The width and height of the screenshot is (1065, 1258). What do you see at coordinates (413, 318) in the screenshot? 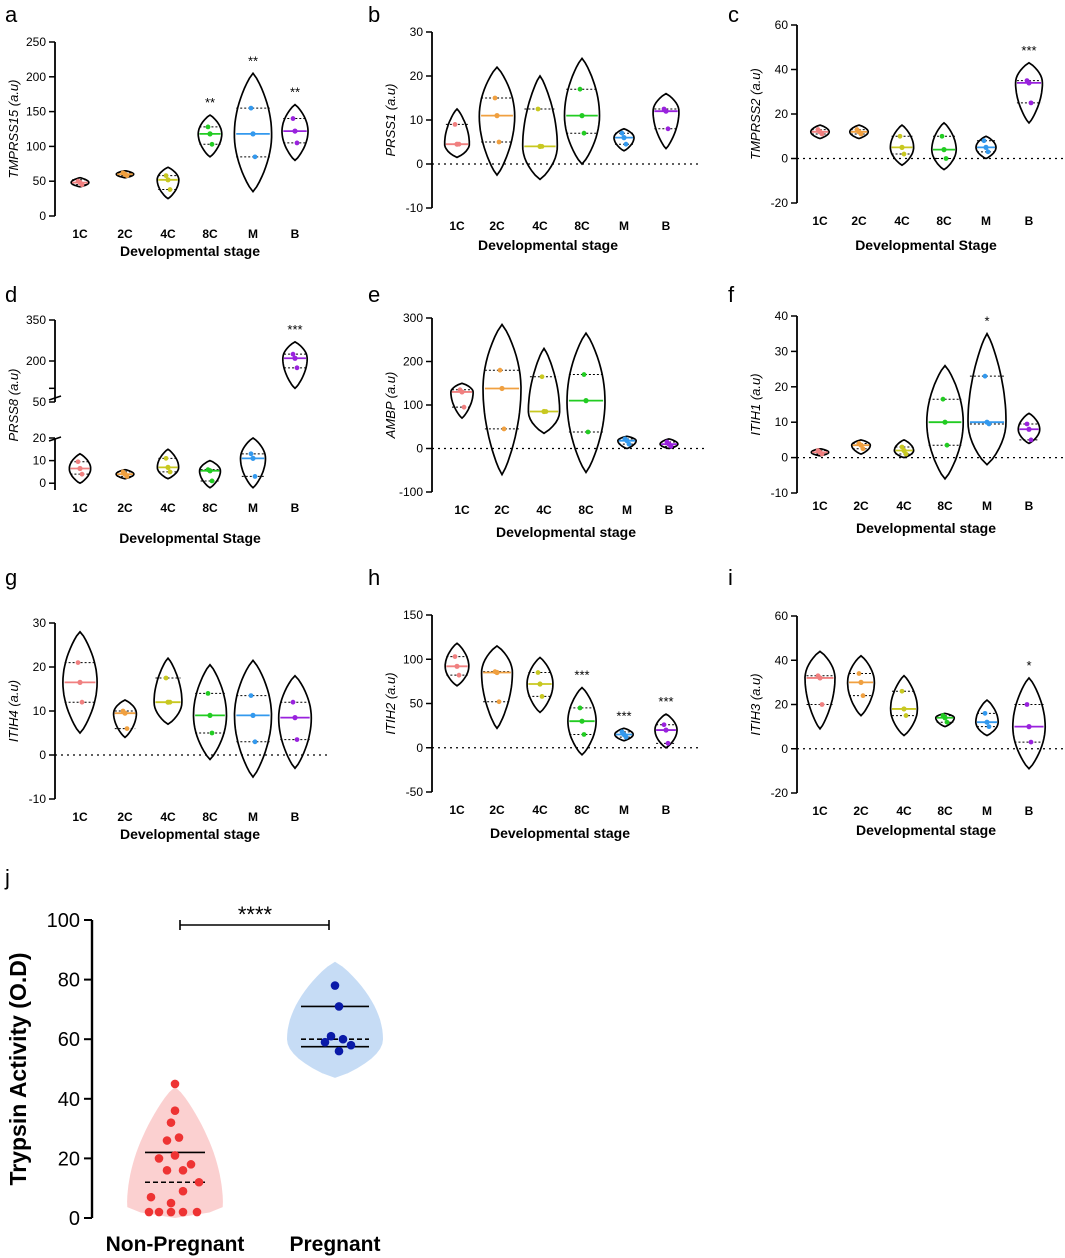
I see `y-tick-label: 300` at bounding box center [413, 318].